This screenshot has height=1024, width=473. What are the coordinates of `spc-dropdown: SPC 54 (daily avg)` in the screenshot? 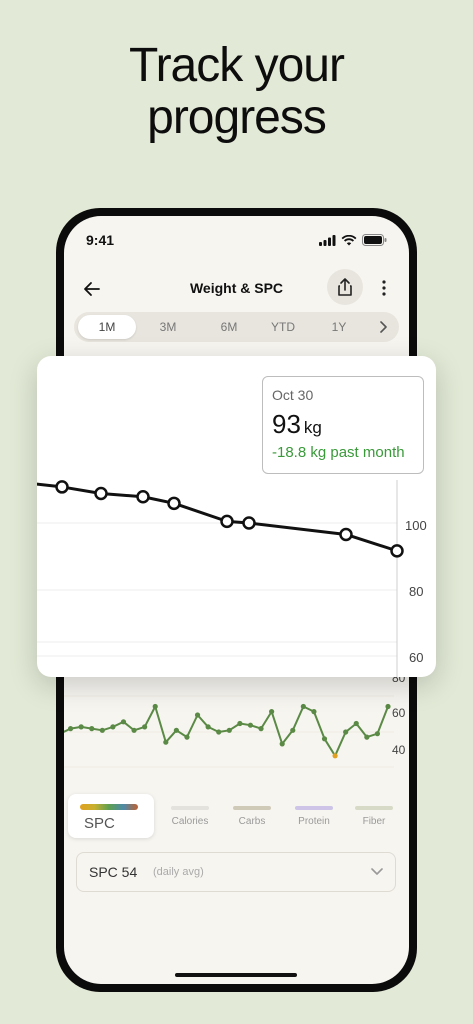 It's located at (236, 872).